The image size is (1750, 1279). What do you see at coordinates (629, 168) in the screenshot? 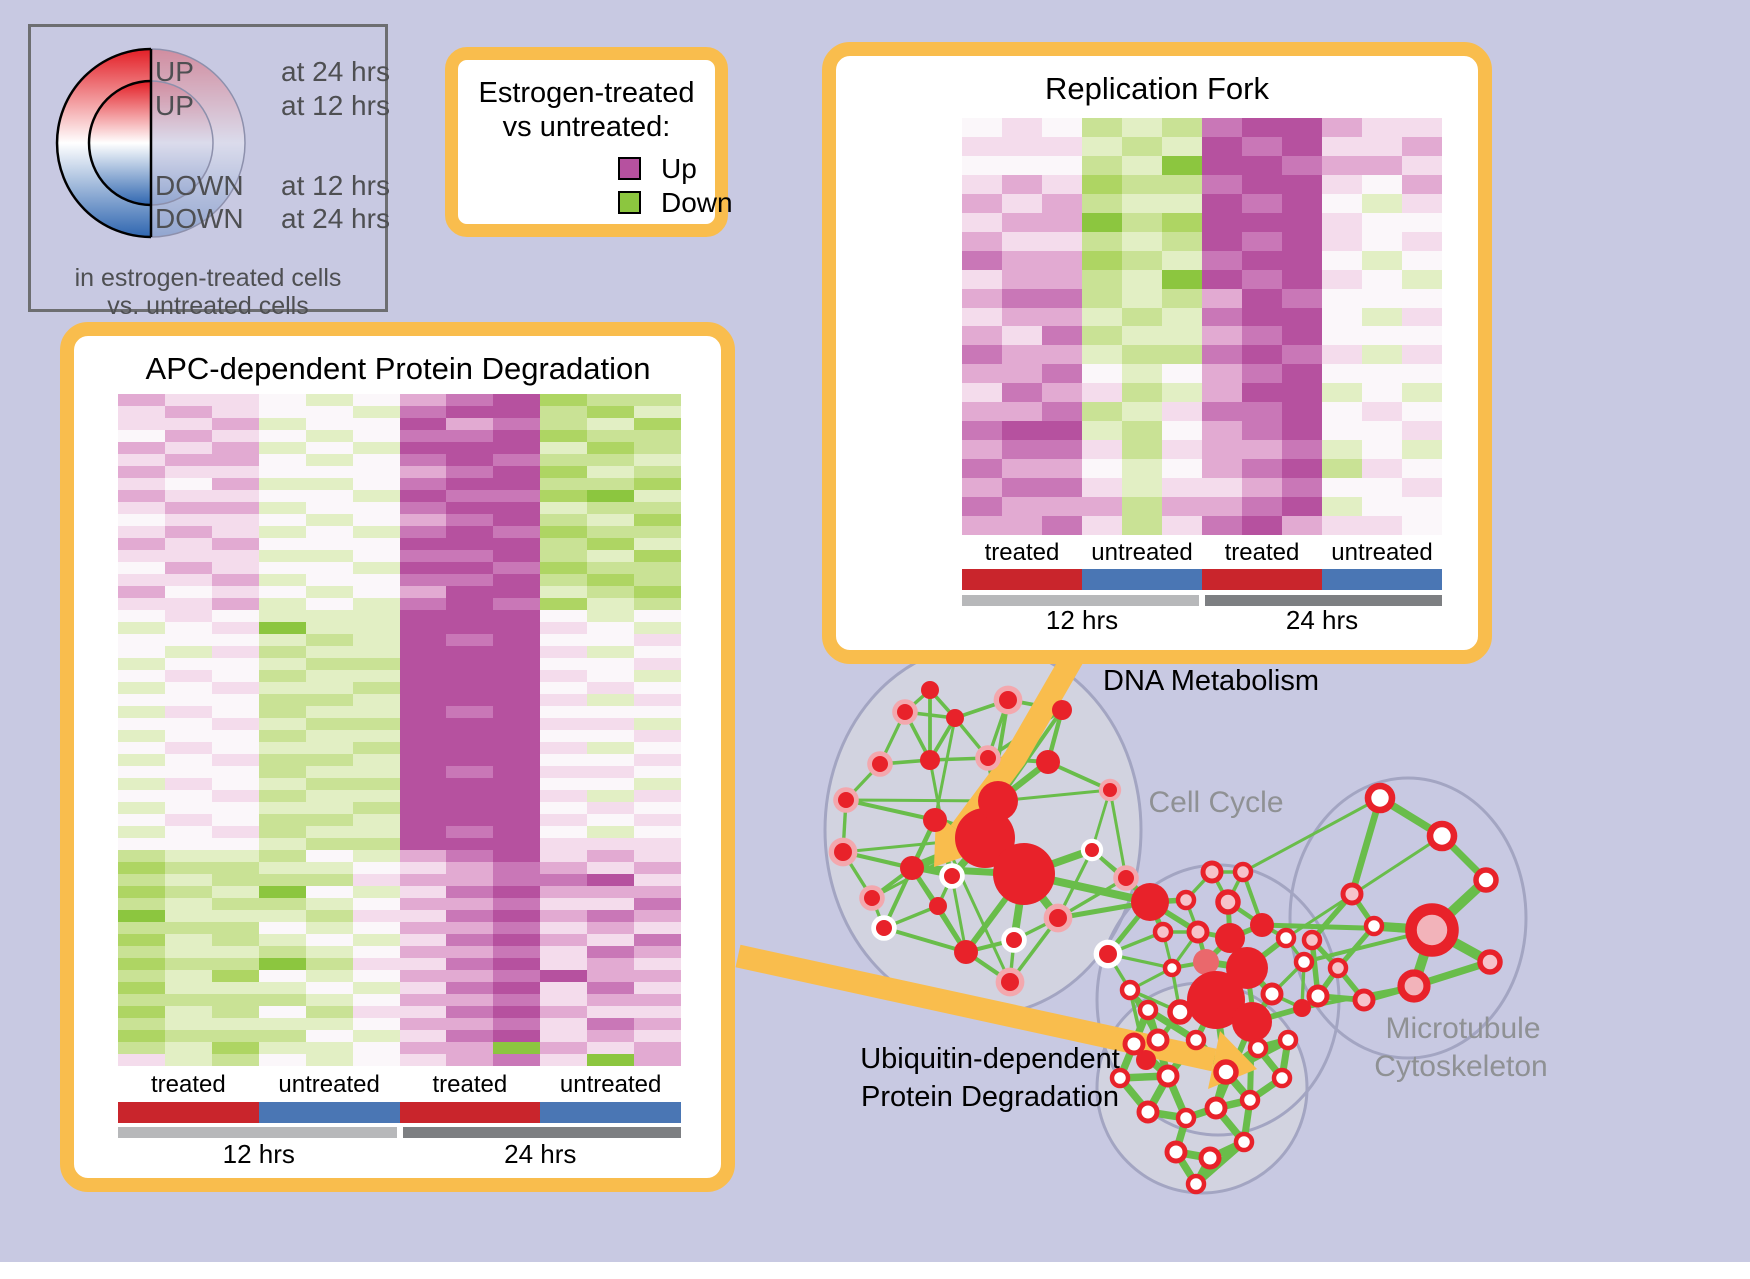
I see `up-color-swatch` at bounding box center [629, 168].